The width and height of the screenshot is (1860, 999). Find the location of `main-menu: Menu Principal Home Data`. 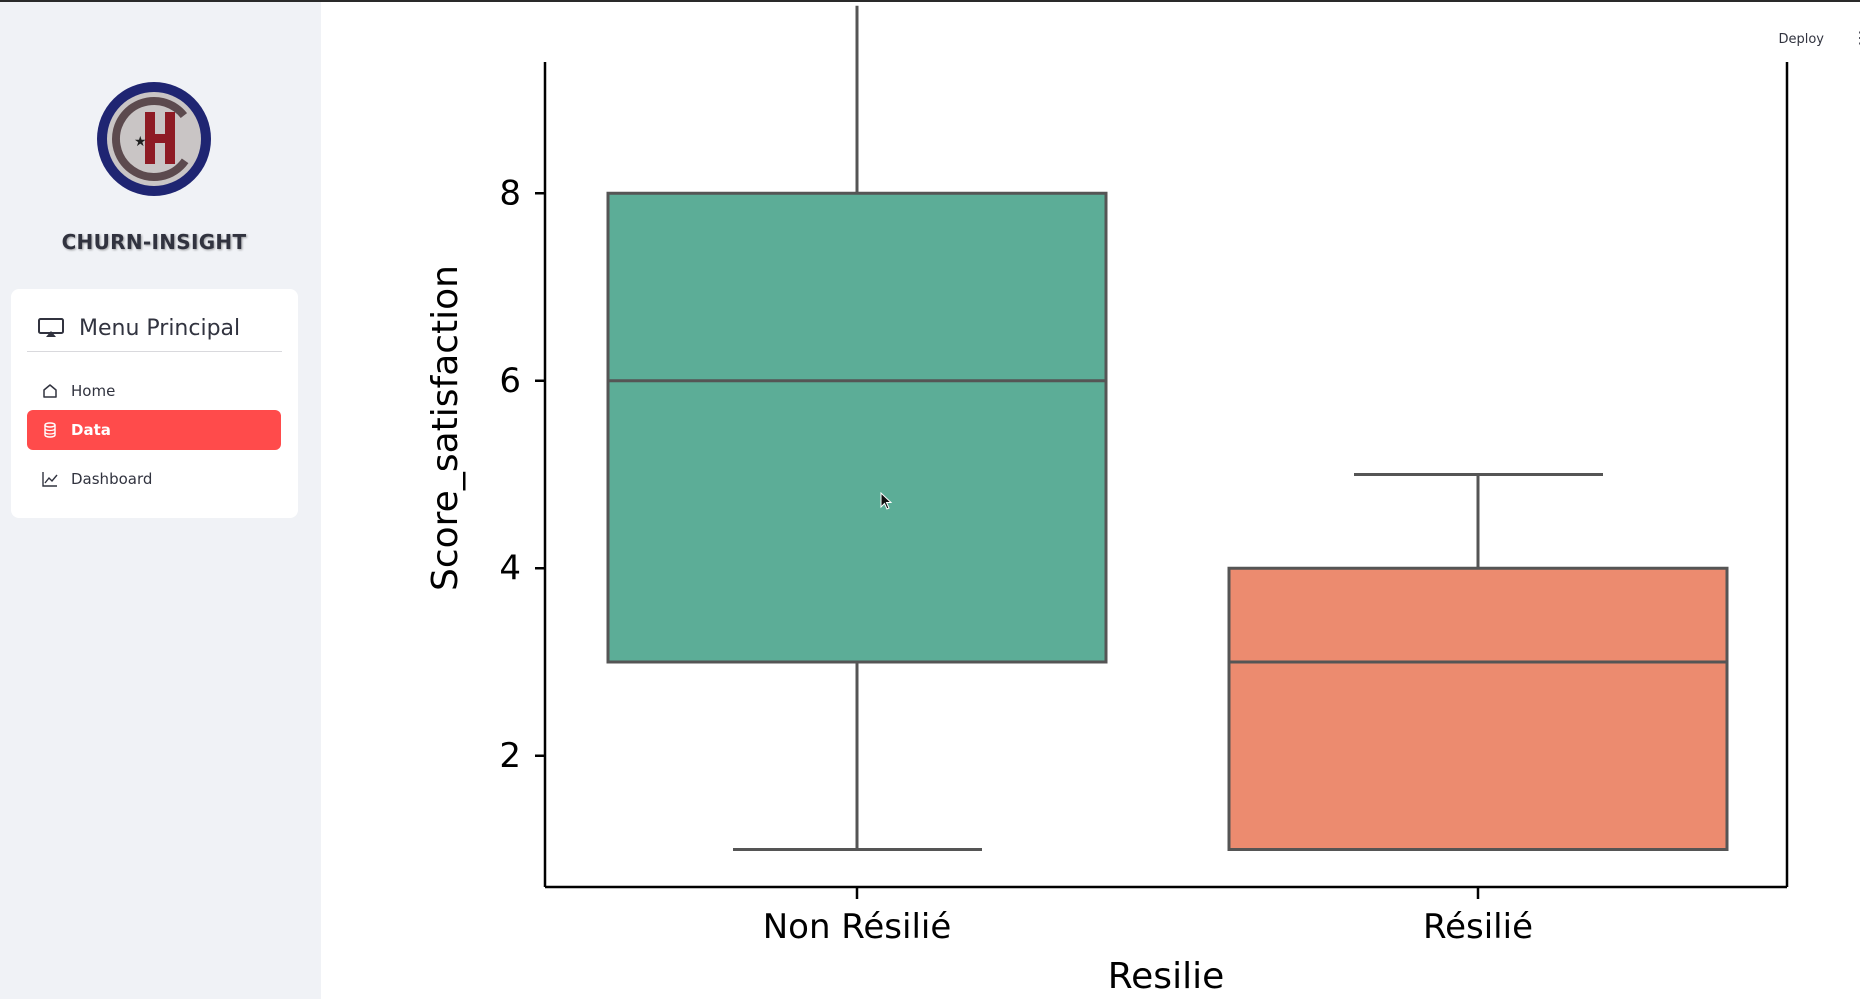

main-menu: Menu Principal Home Data is located at coordinates (154, 403).